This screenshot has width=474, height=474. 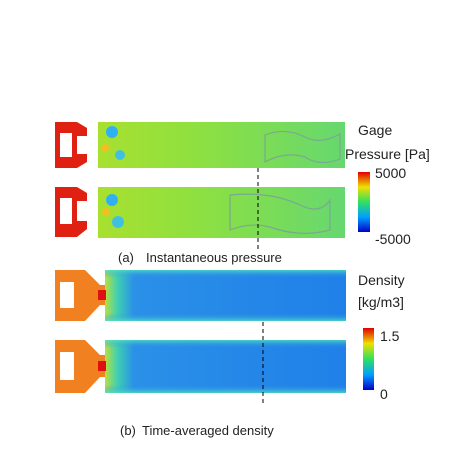 I want to click on colorbar-label: 0, so click(x=384, y=394).